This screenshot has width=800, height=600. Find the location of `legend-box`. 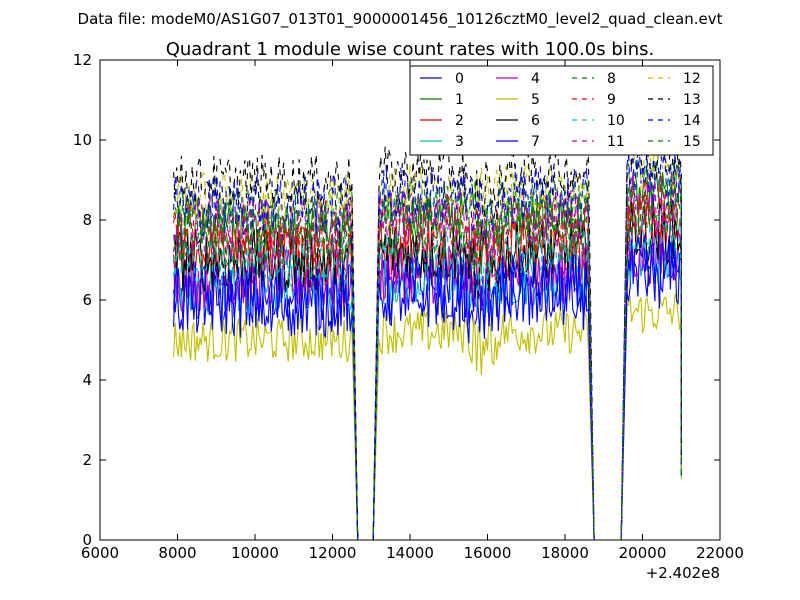

legend-box is located at coordinates (561, 110).